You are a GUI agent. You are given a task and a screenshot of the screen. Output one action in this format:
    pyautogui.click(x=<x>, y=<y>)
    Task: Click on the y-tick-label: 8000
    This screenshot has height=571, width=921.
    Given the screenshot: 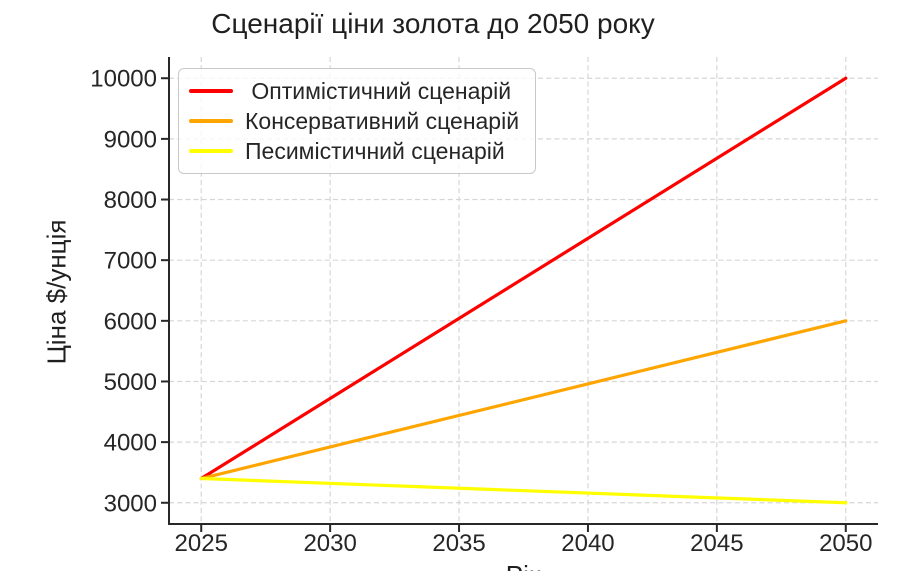 What is the action you would take?
    pyautogui.click(x=130, y=200)
    